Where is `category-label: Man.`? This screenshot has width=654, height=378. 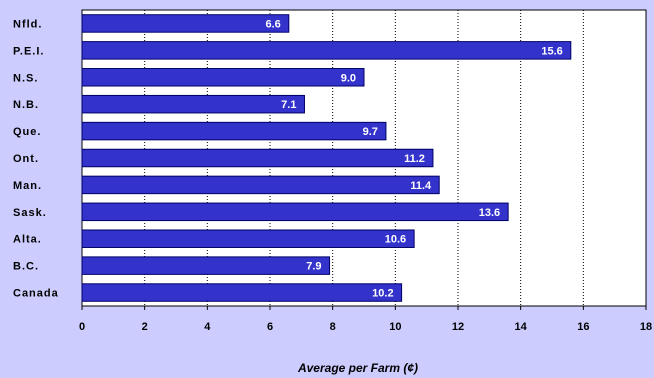
category-label: Man. is located at coordinates (27, 186).